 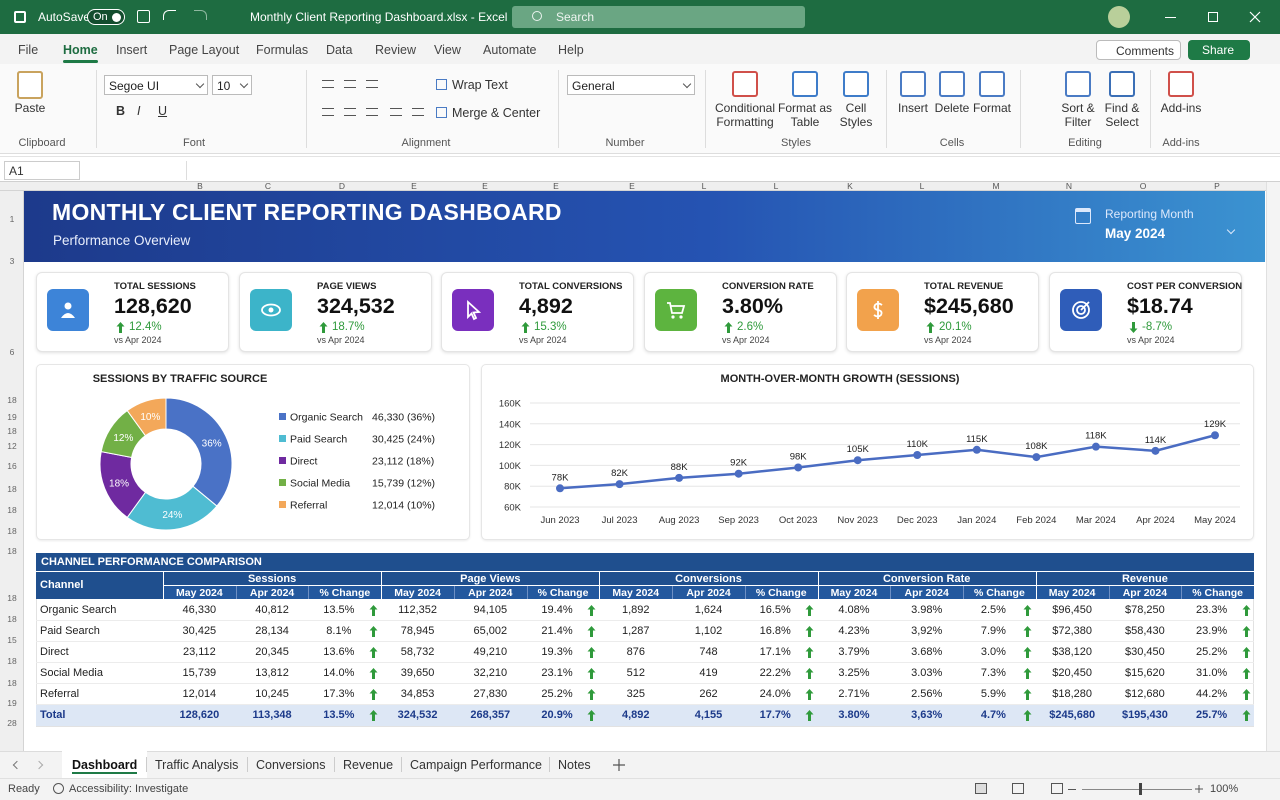 I want to click on ribbon-button: Conditional Formatting, so click(x=745, y=115).